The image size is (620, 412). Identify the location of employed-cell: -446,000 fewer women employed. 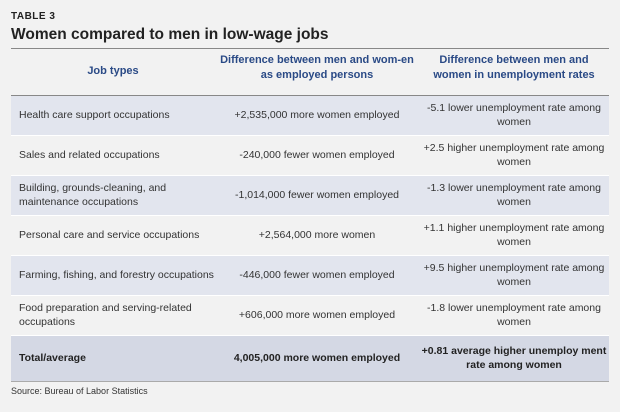
(317, 274).